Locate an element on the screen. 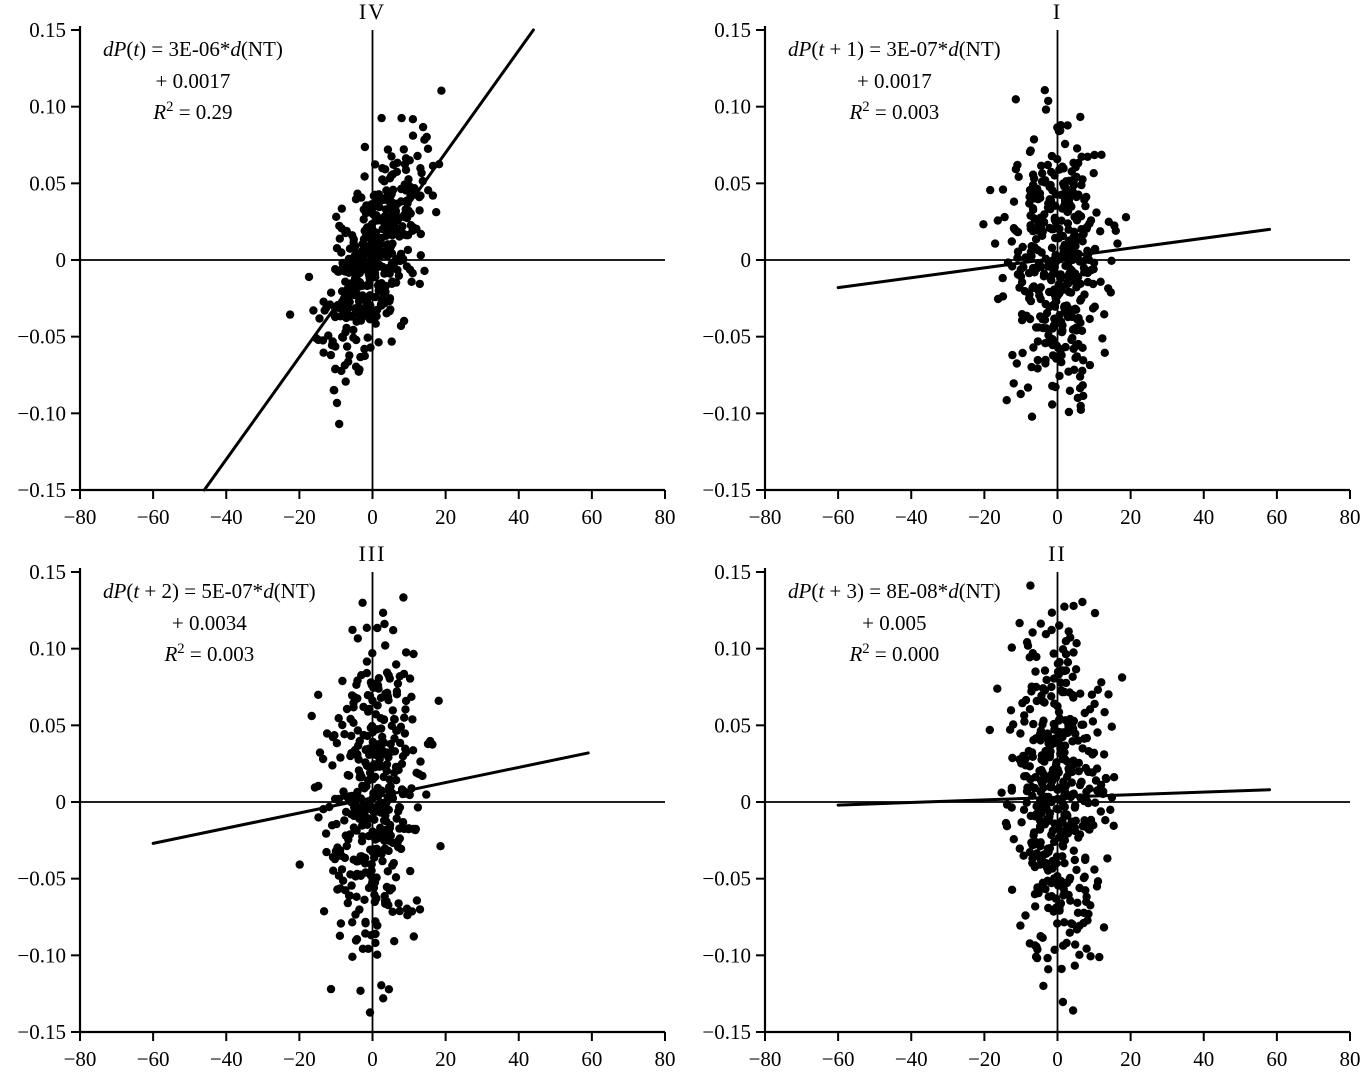  regression-line is located at coordinates (1054, 258).